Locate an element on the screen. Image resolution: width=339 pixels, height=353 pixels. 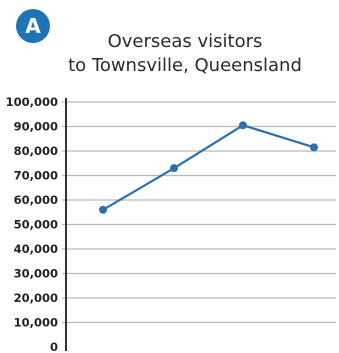
y-tick-label: 100,000 is located at coordinates (32, 102).